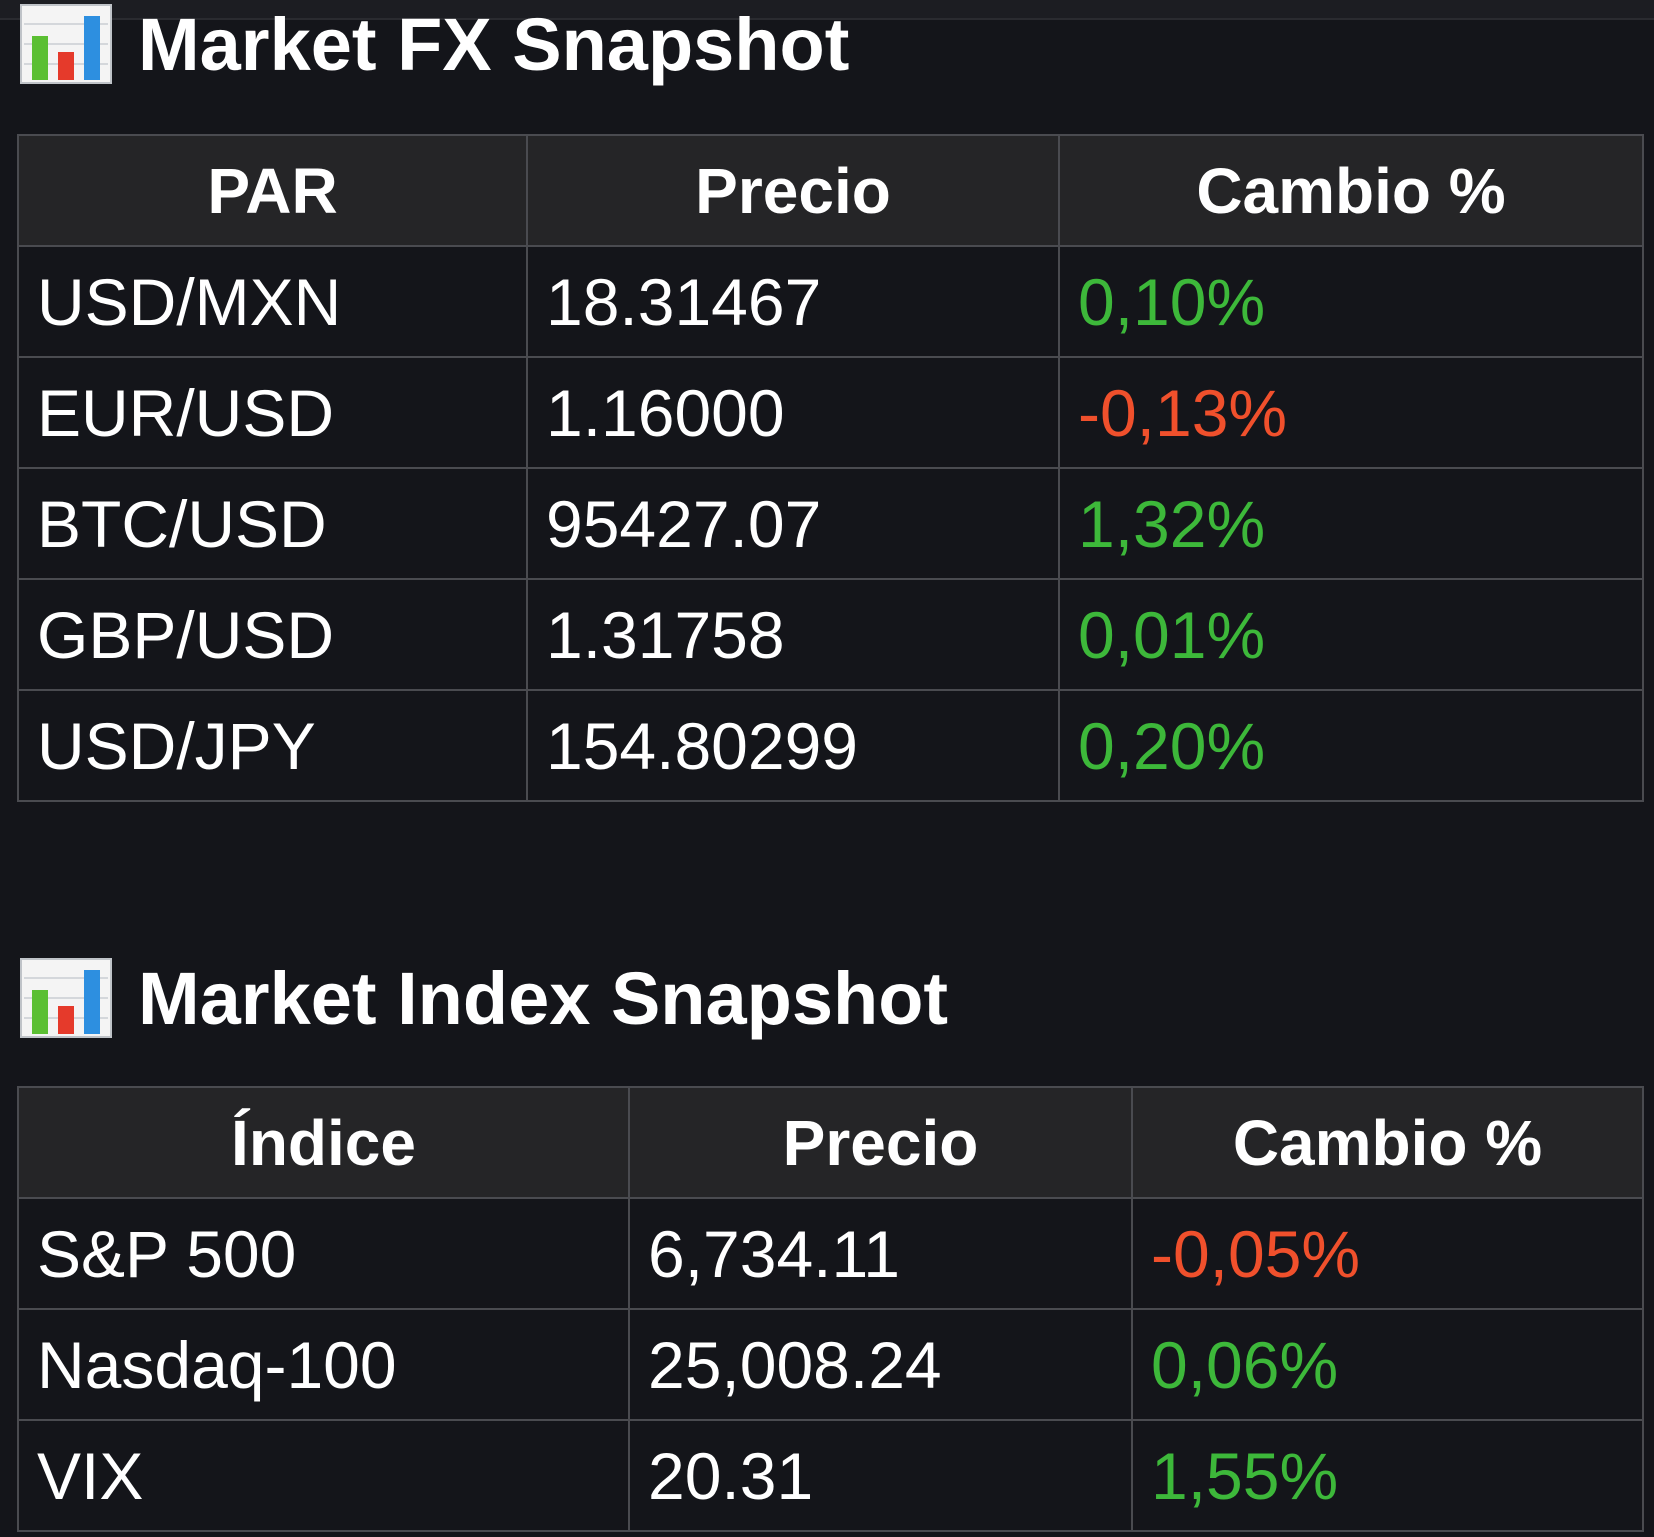 Image resolution: width=1654 pixels, height=1537 pixels. I want to click on table-row: S&P 500 6,734.11 -0,05%, so click(830, 1253).